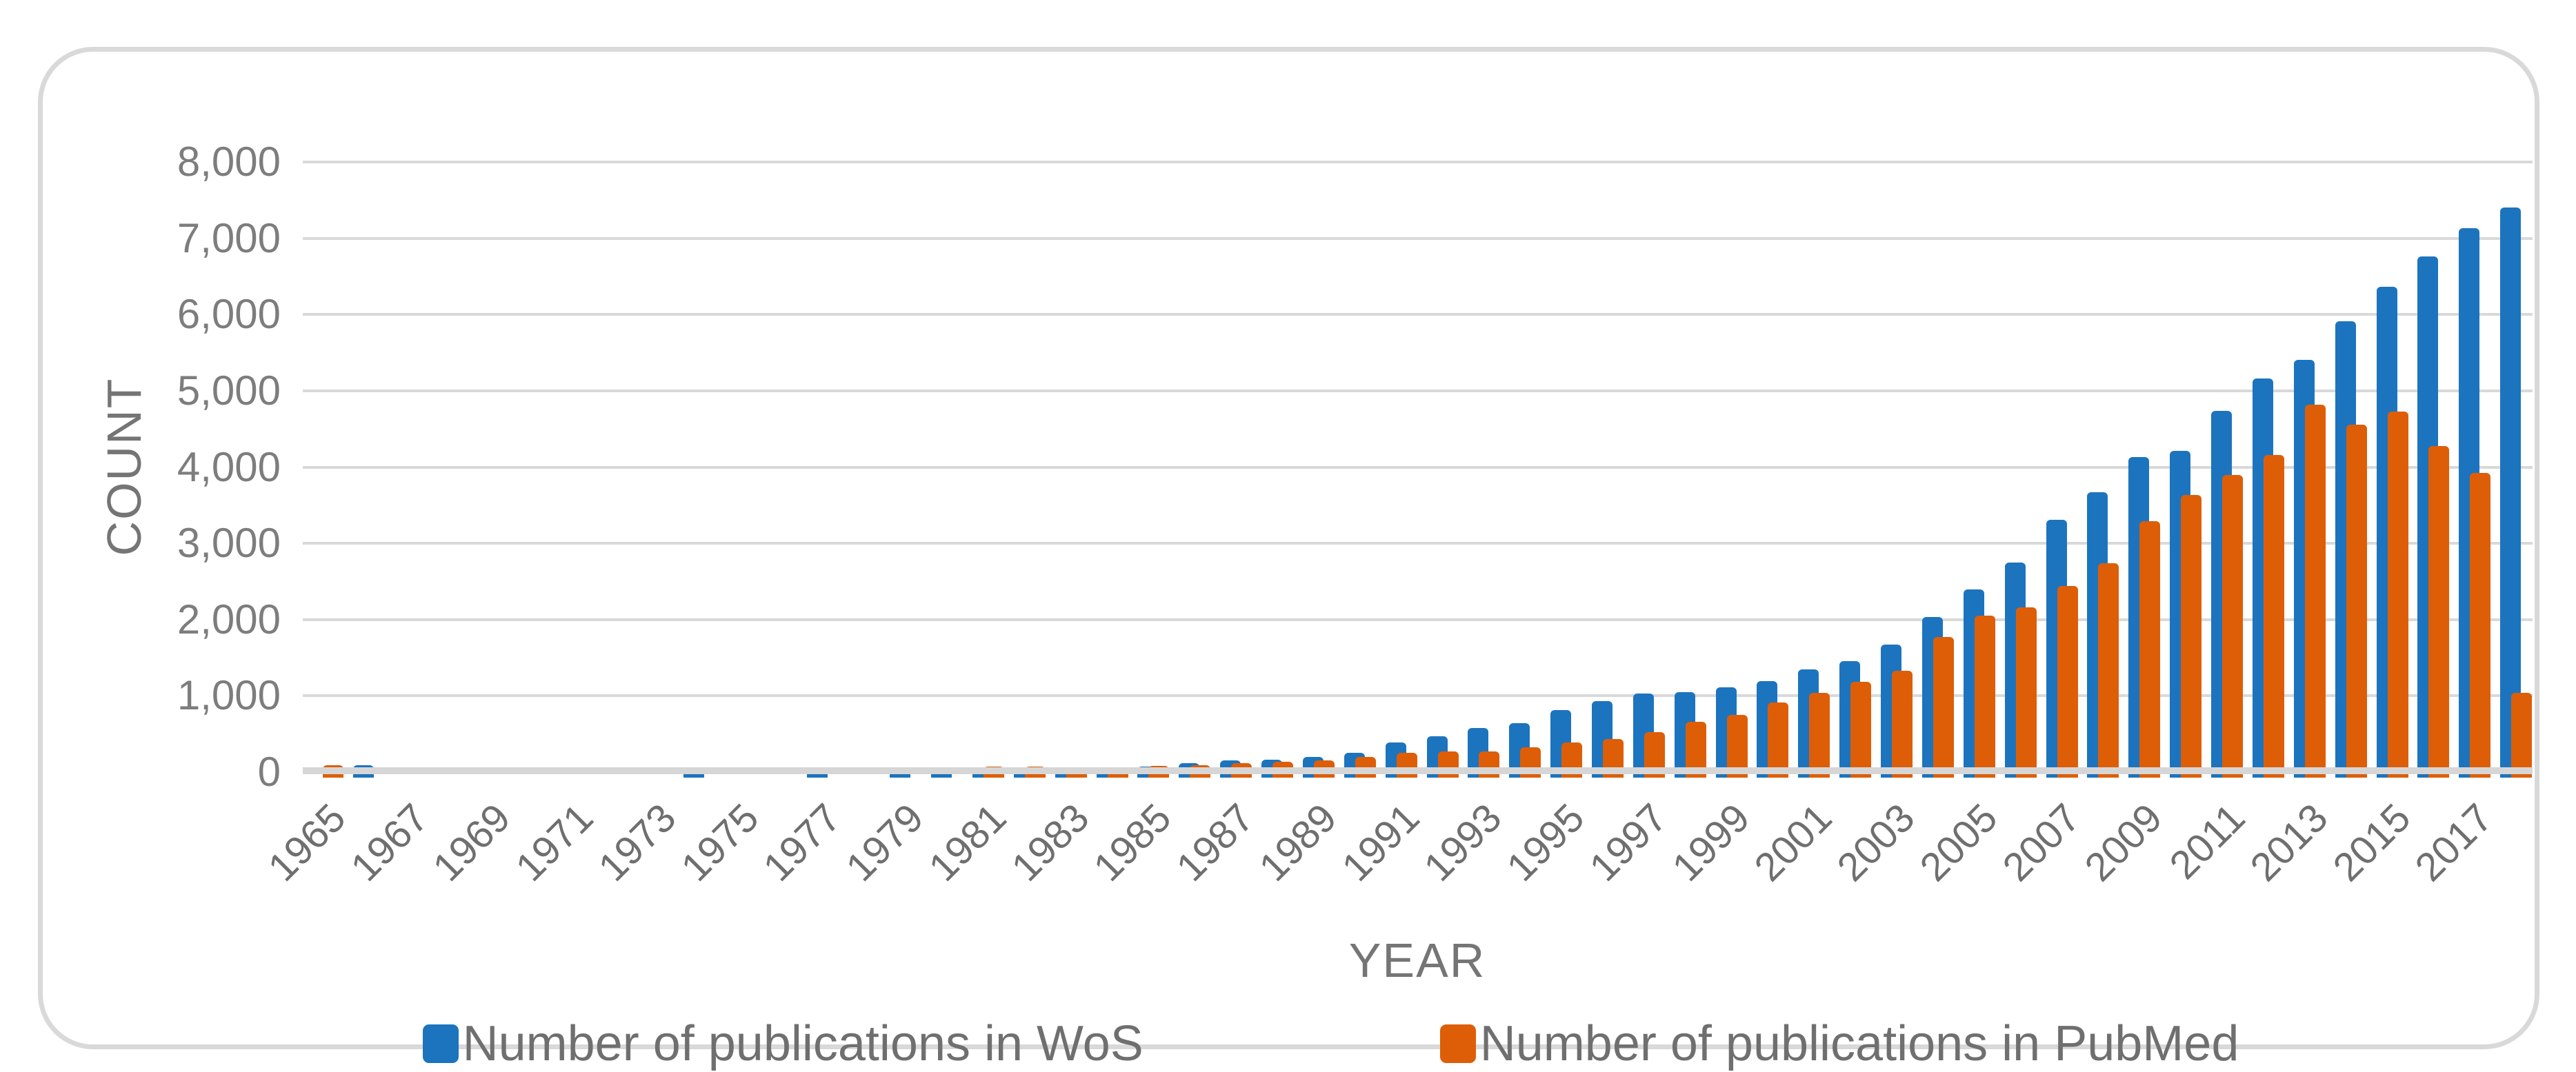 The height and width of the screenshot is (1072, 2576). Describe the element at coordinates (2273, 616) in the screenshot. I see `bar-pubmed-2012` at that location.